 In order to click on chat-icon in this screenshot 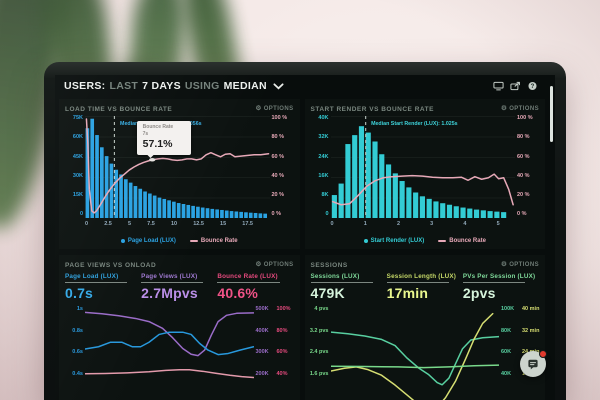, I will do `click(533, 364)`.